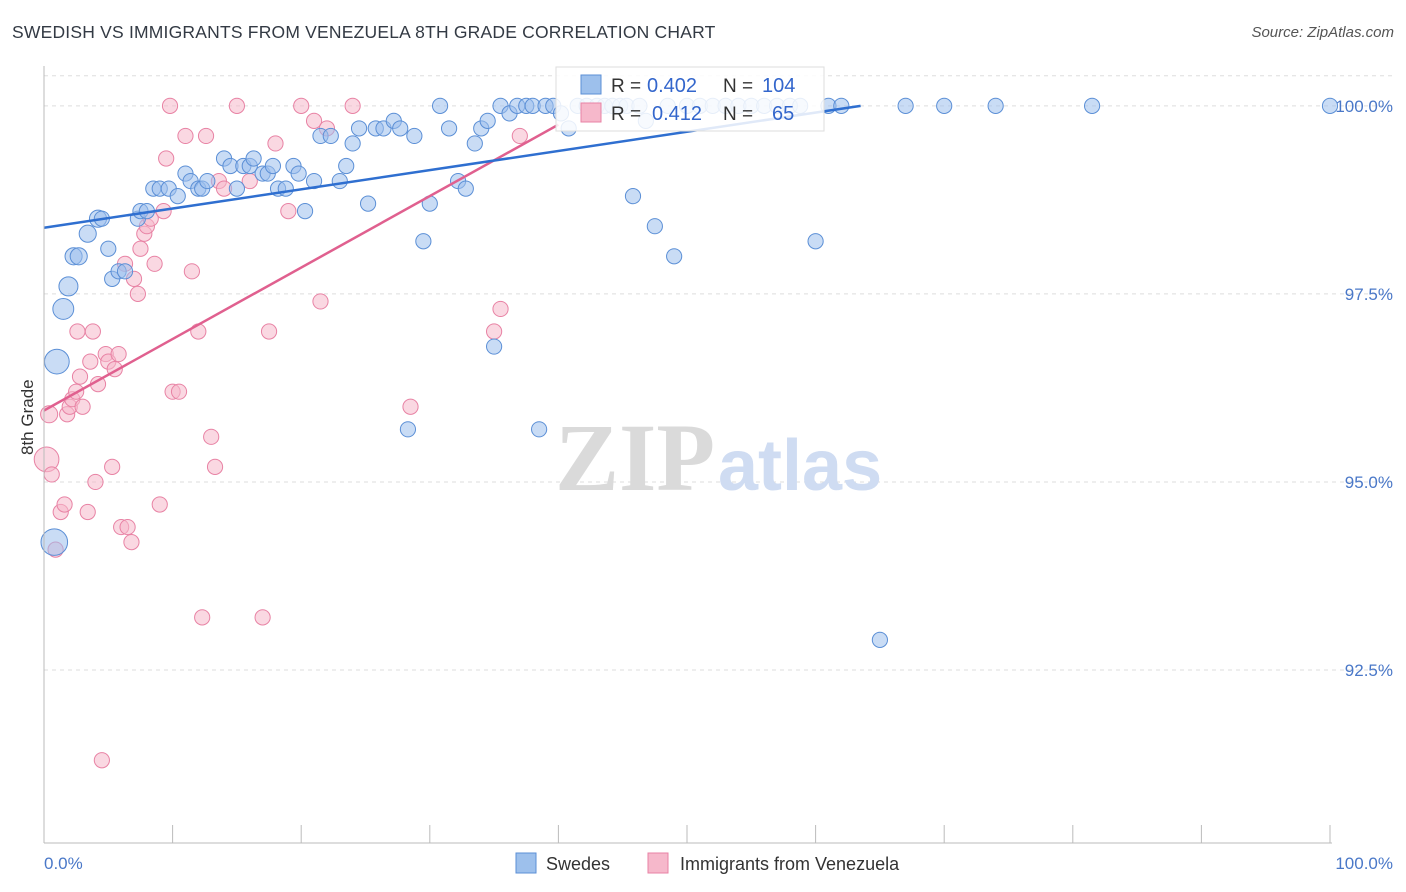 The image size is (1406, 892). I want to click on swedes-r-label: R =, so click(626, 86).